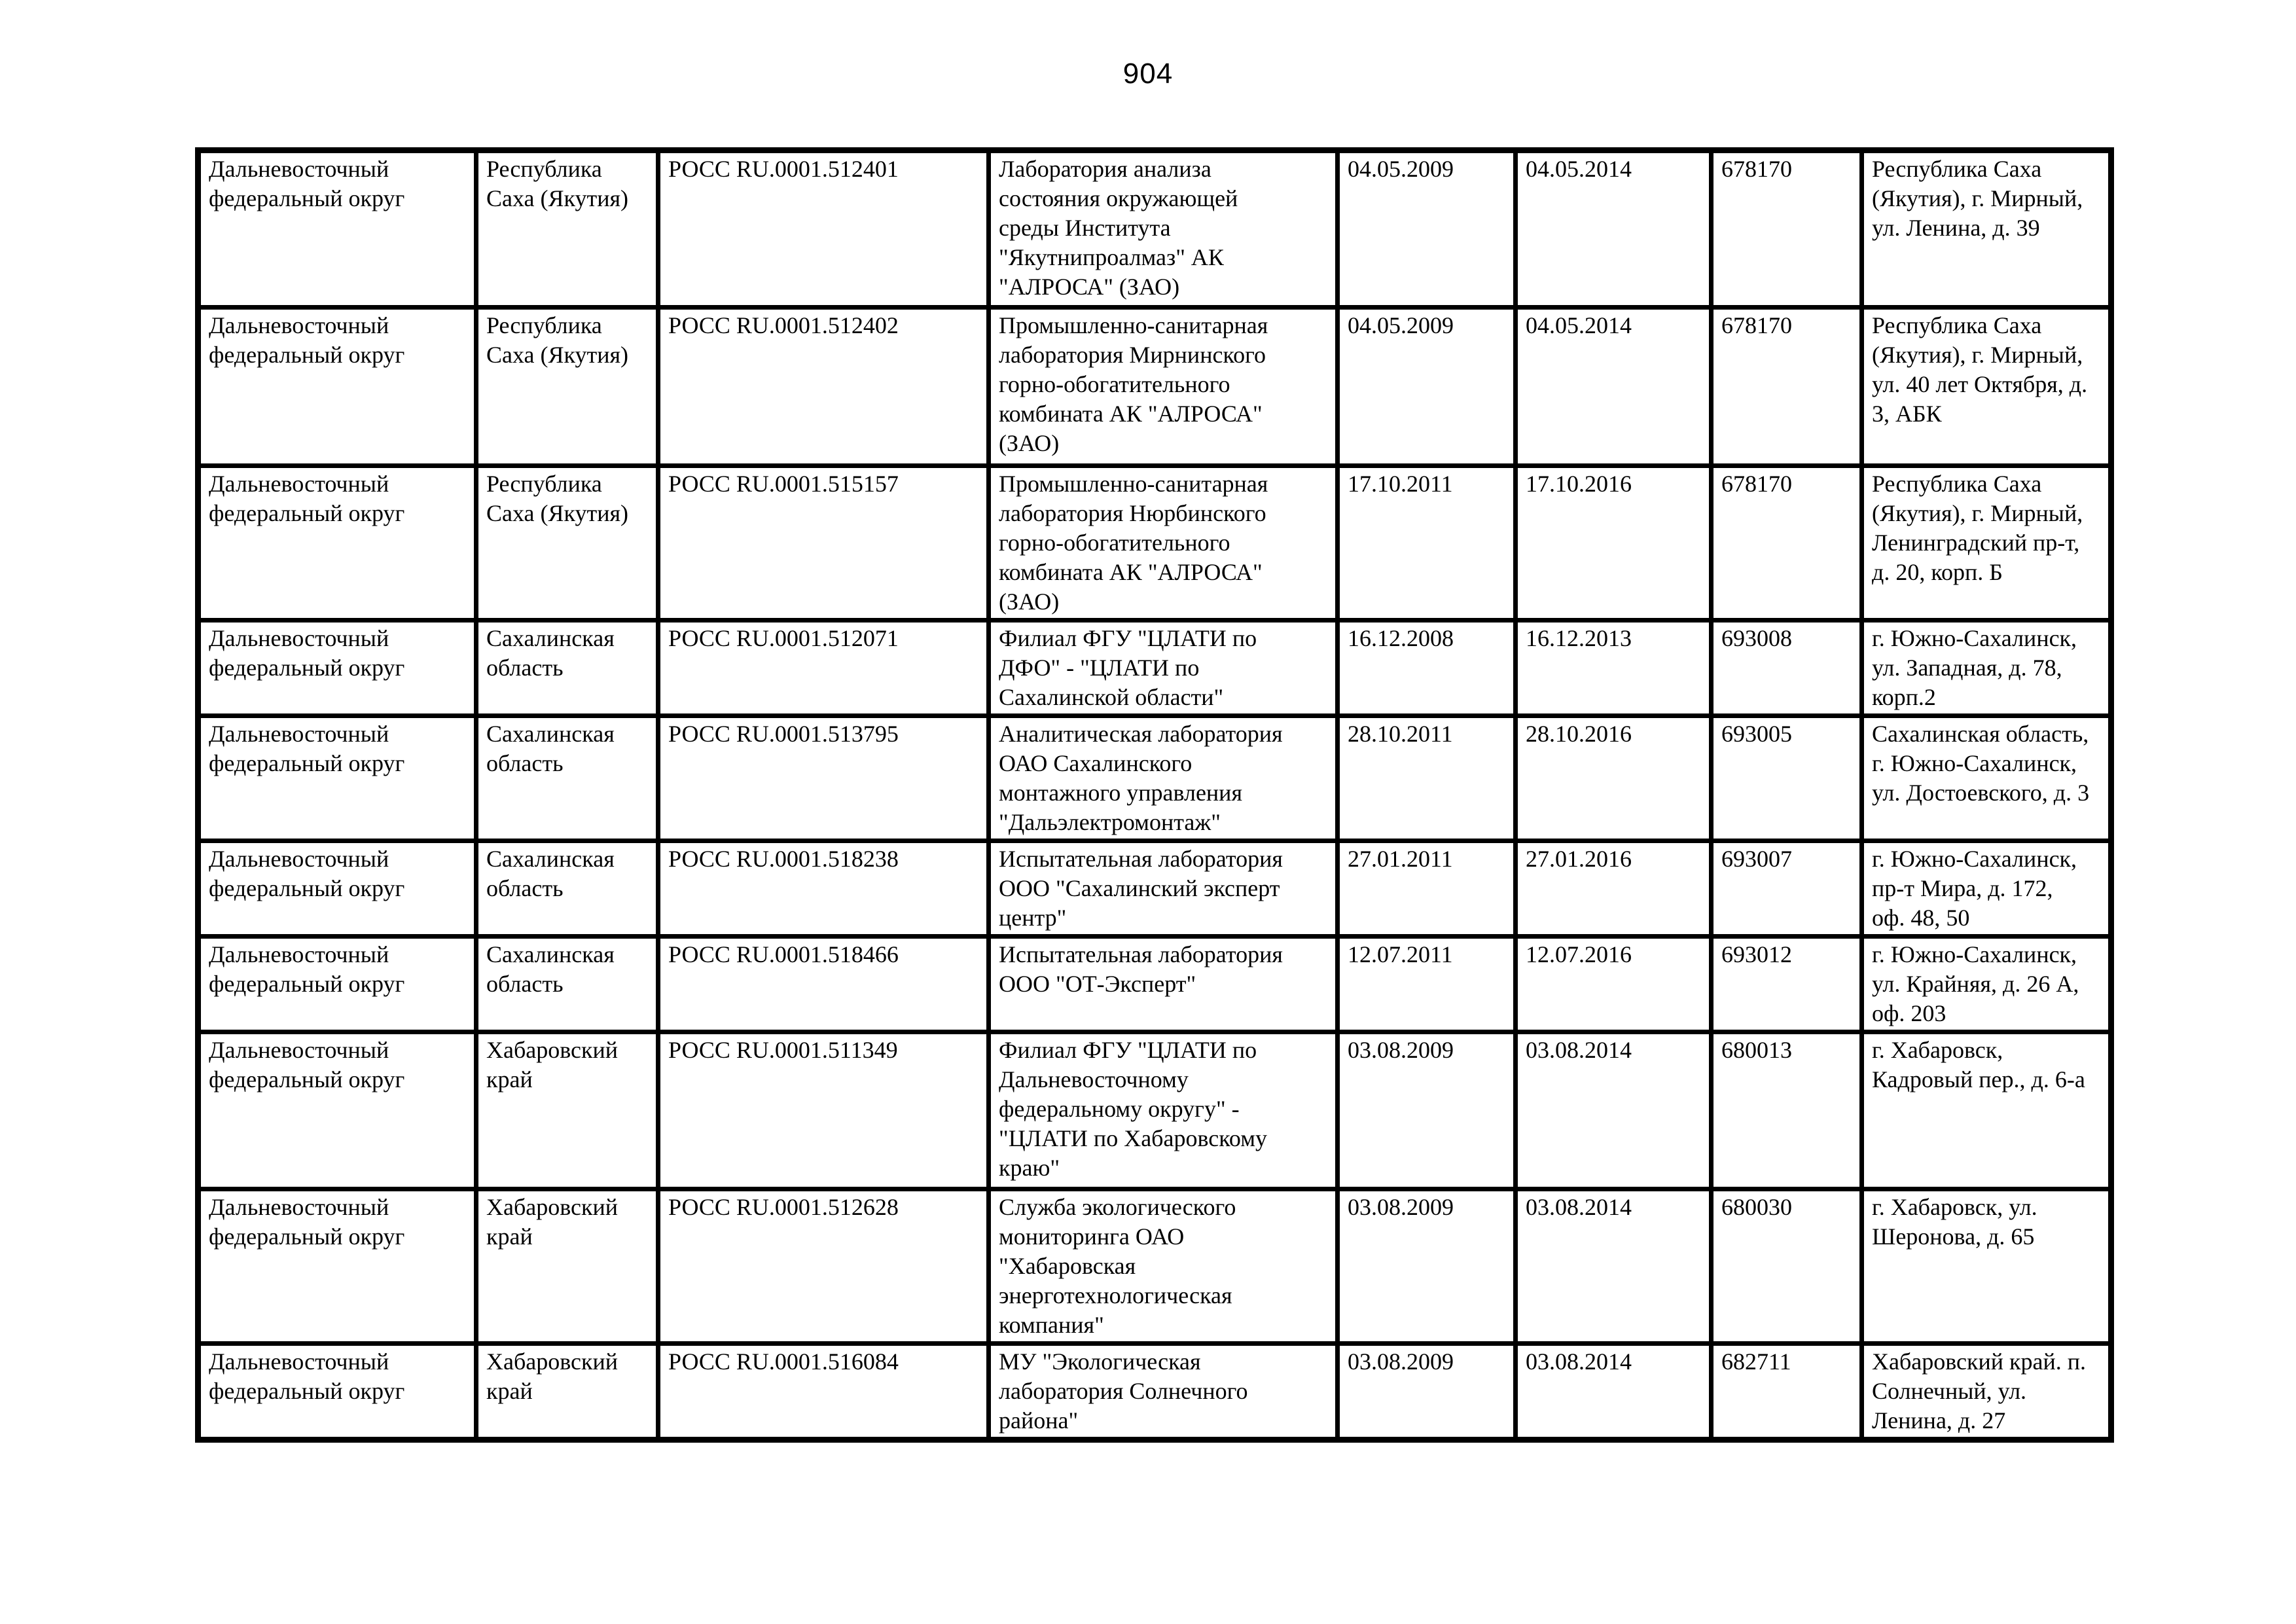  What do you see at coordinates (1148, 74) in the screenshot?
I see `page-number: 904` at bounding box center [1148, 74].